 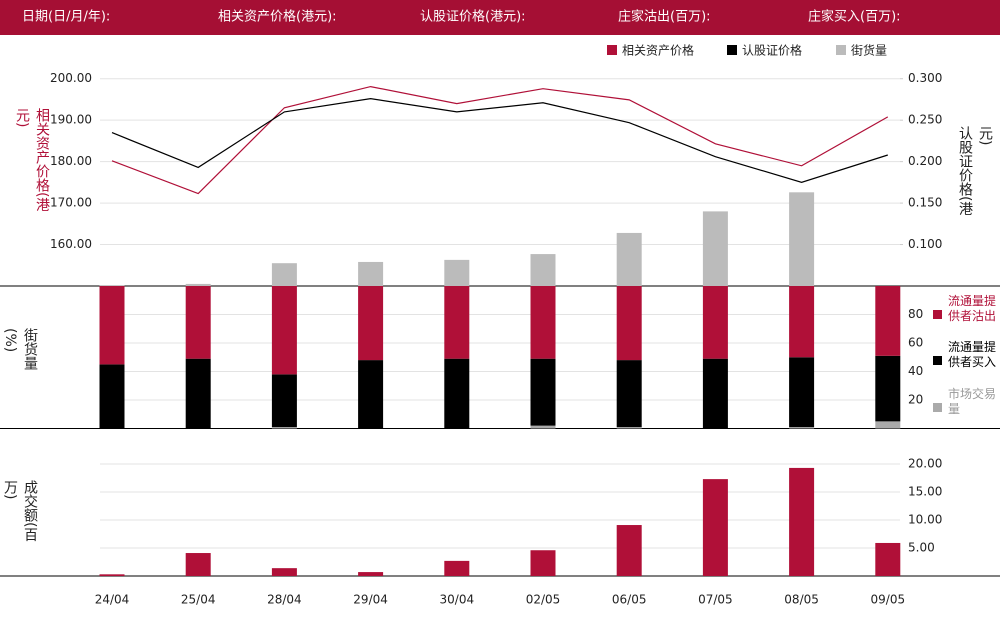 I want to click on y-tick-label: 10.00, so click(x=925, y=520).